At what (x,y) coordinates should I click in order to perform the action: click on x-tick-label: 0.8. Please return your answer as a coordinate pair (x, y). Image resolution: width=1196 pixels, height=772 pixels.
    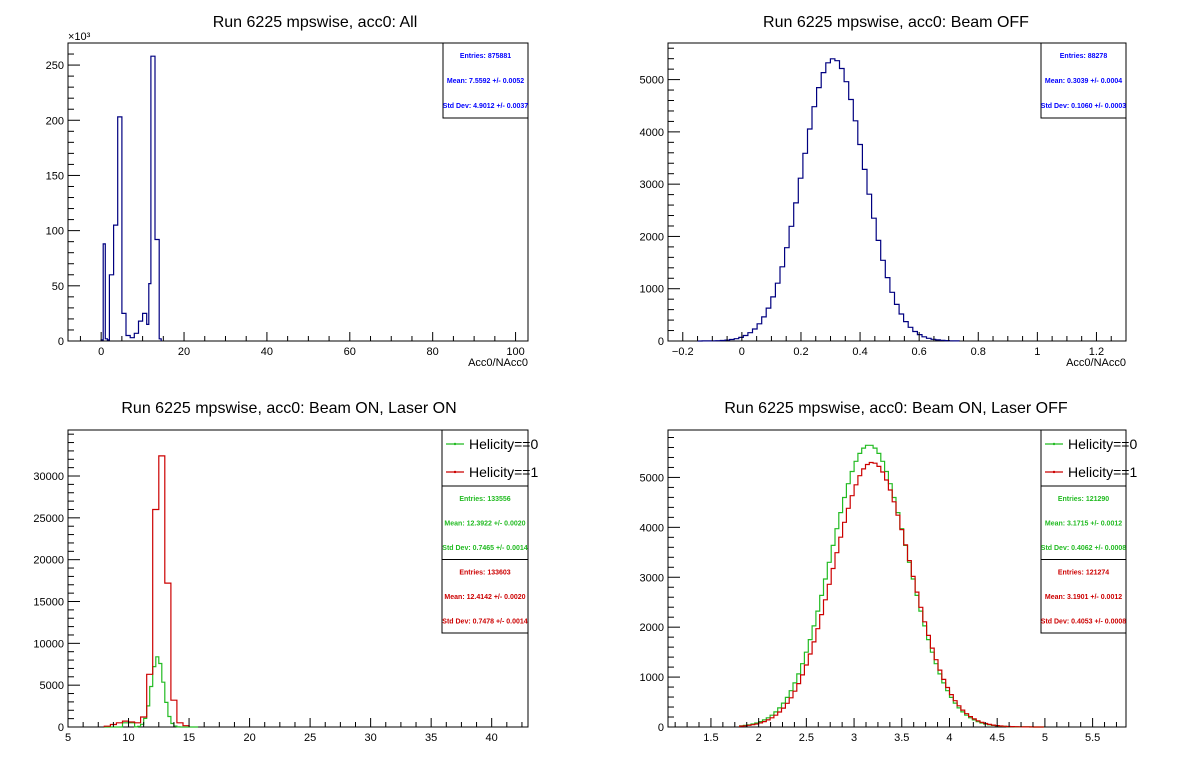
    Looking at the image, I should click on (978, 352).